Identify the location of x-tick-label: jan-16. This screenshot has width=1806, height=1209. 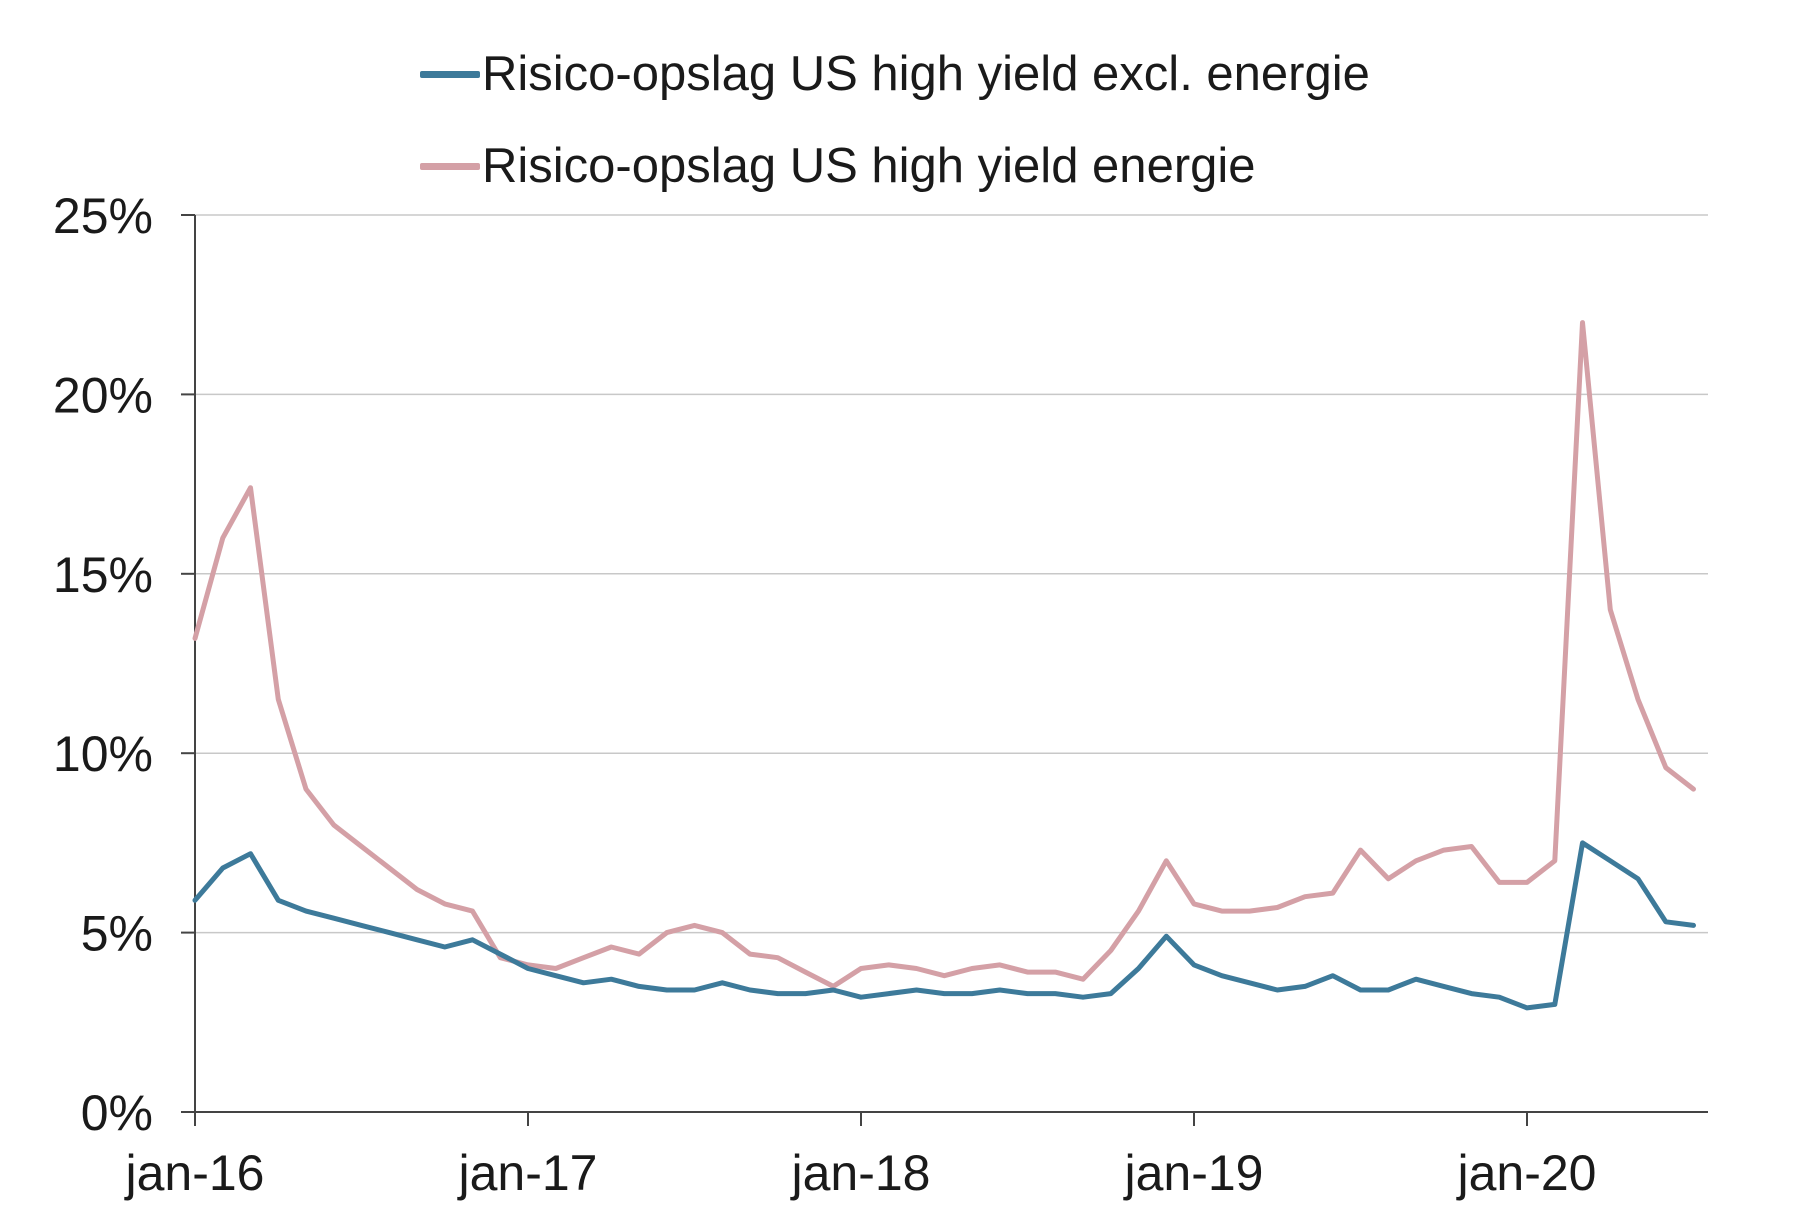
(194, 1173).